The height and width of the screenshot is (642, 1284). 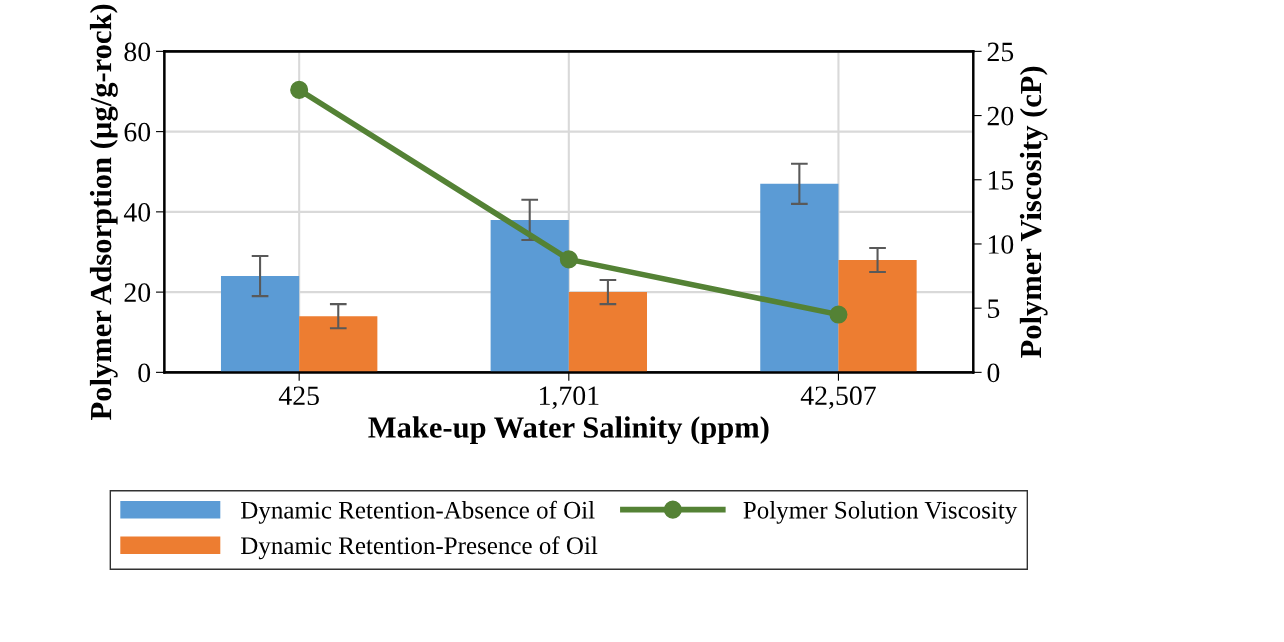 What do you see at coordinates (103, 212) in the screenshot?
I see `y-axis-title: Polymer Adsorption (µg/g-rock)` at bounding box center [103, 212].